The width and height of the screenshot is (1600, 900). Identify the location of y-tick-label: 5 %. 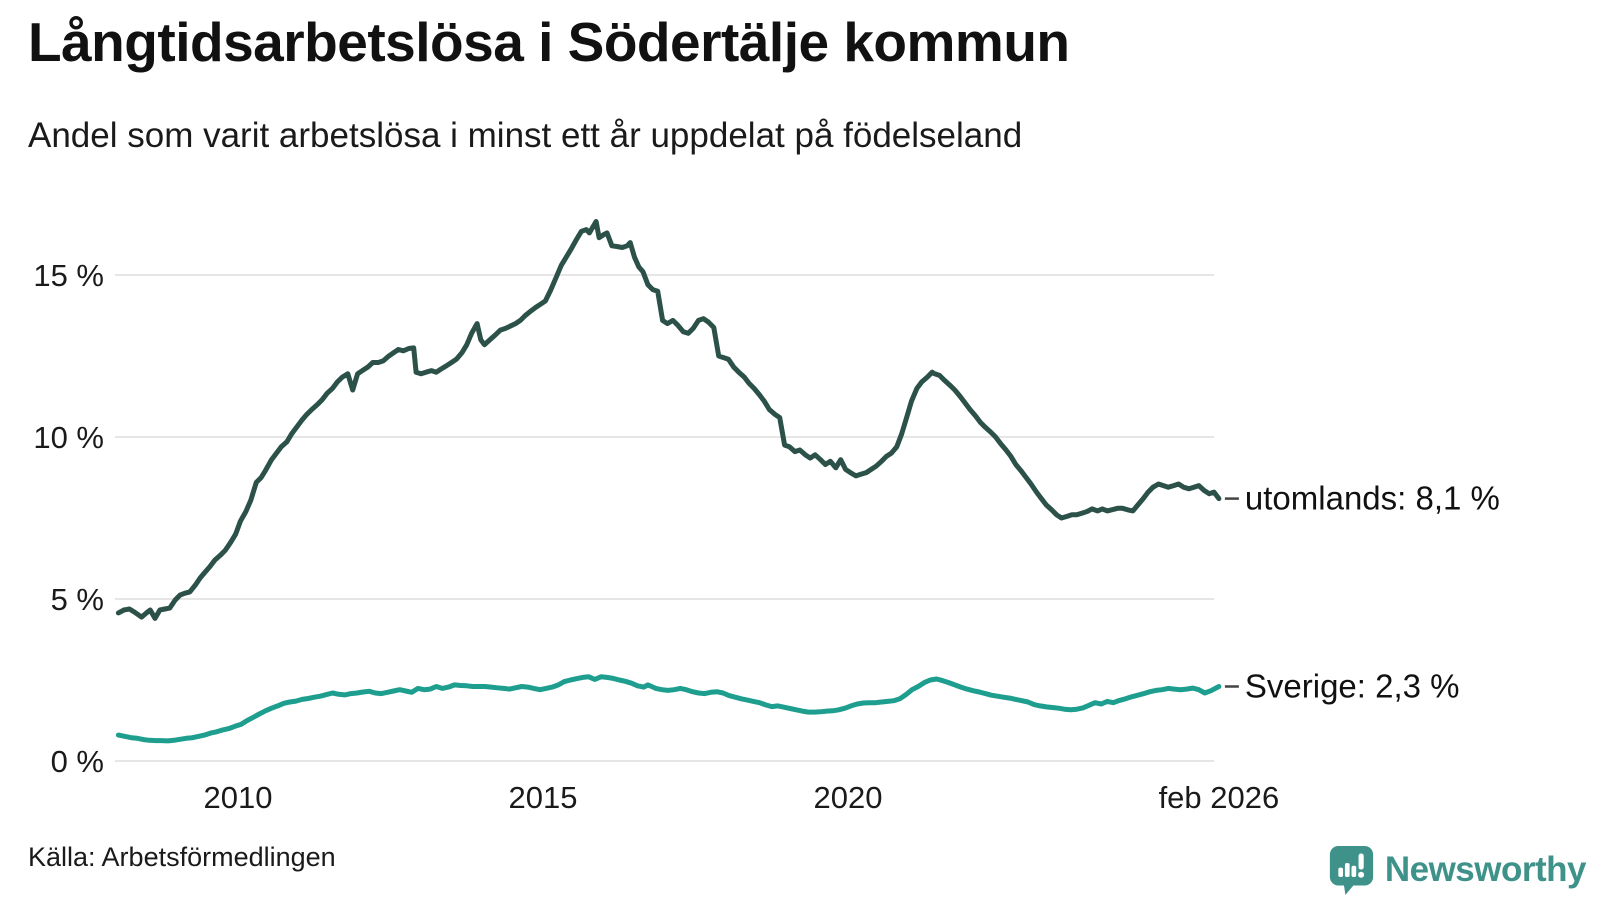
(77, 599).